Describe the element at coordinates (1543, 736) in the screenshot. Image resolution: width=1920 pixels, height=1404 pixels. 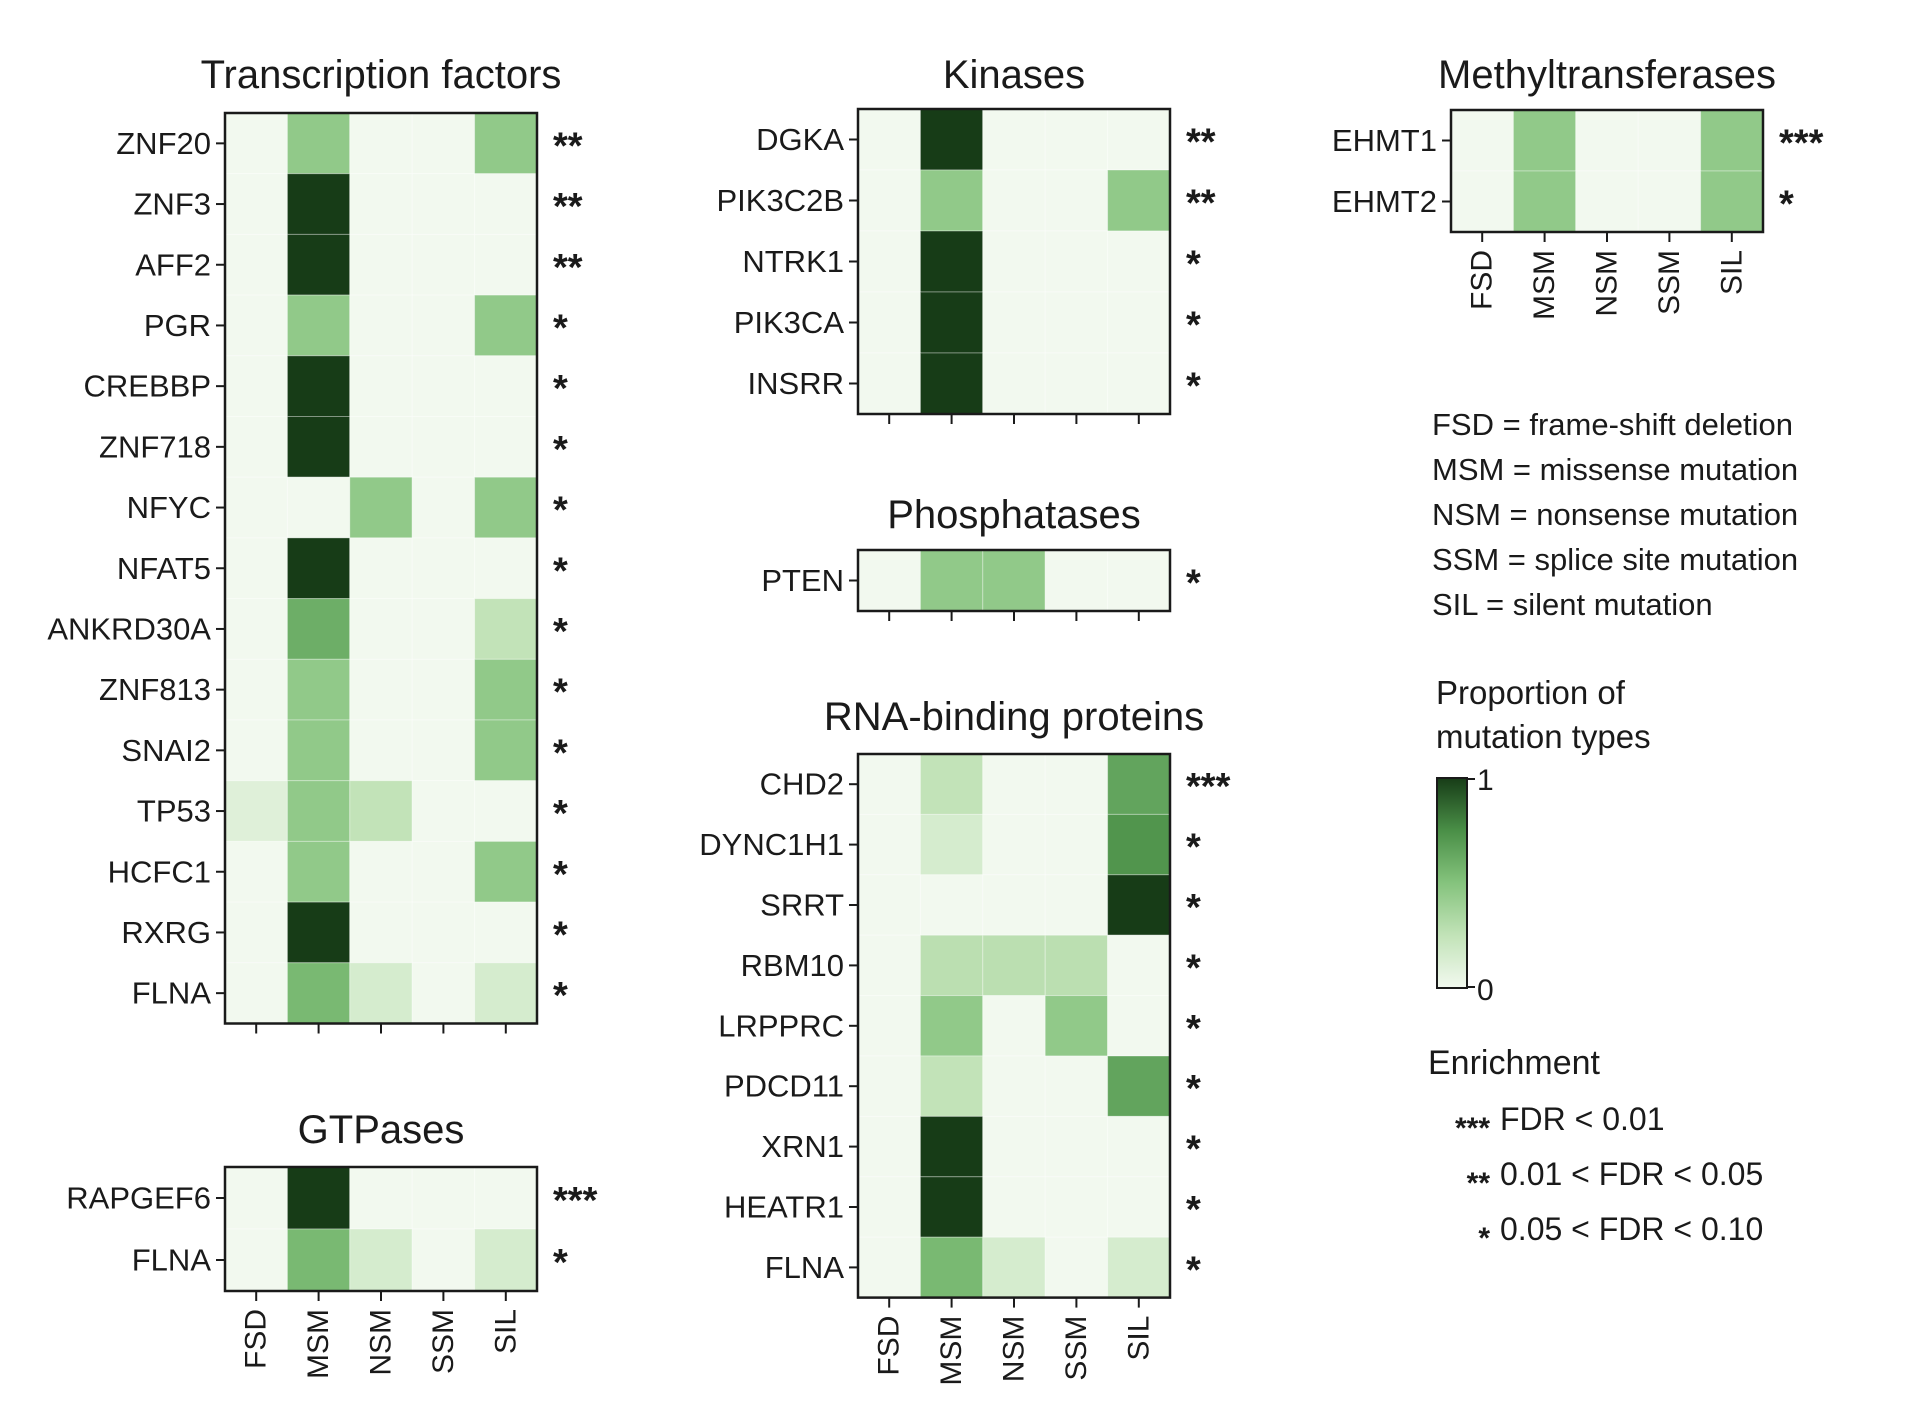
I see `colorbar-title: mutation types` at that location.